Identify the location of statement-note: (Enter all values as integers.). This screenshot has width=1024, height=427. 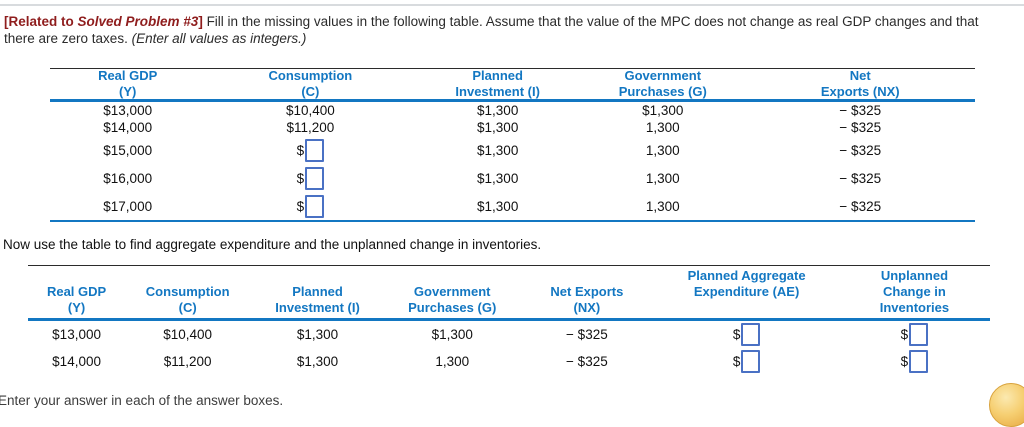
(219, 38).